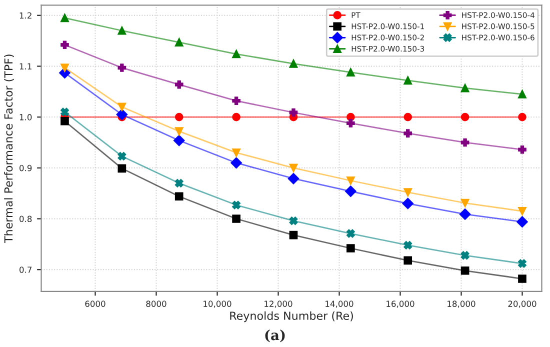 The width and height of the screenshot is (550, 347). I want to click on y-tick-label: 1.0, so click(26, 117).